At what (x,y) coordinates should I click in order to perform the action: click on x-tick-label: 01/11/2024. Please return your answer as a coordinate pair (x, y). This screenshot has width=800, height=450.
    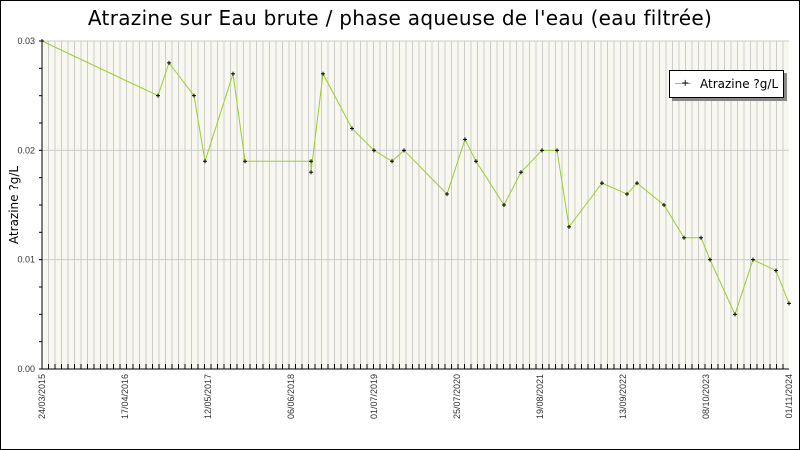
    Looking at the image, I should click on (789, 396).